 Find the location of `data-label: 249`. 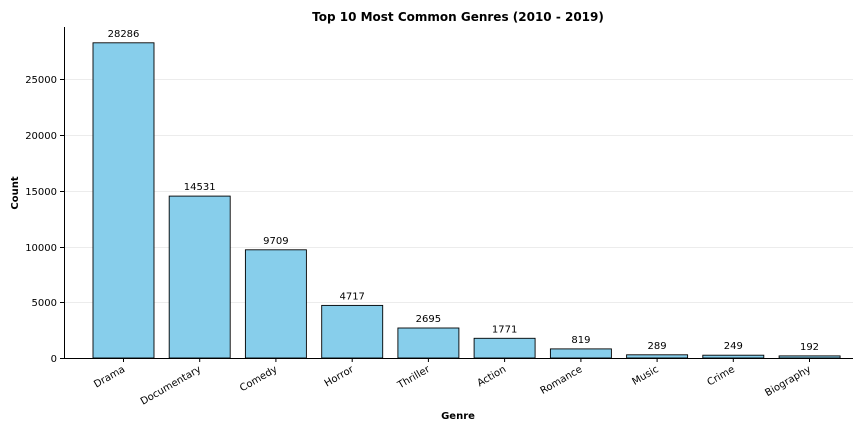

data-label: 249 is located at coordinates (733, 346).